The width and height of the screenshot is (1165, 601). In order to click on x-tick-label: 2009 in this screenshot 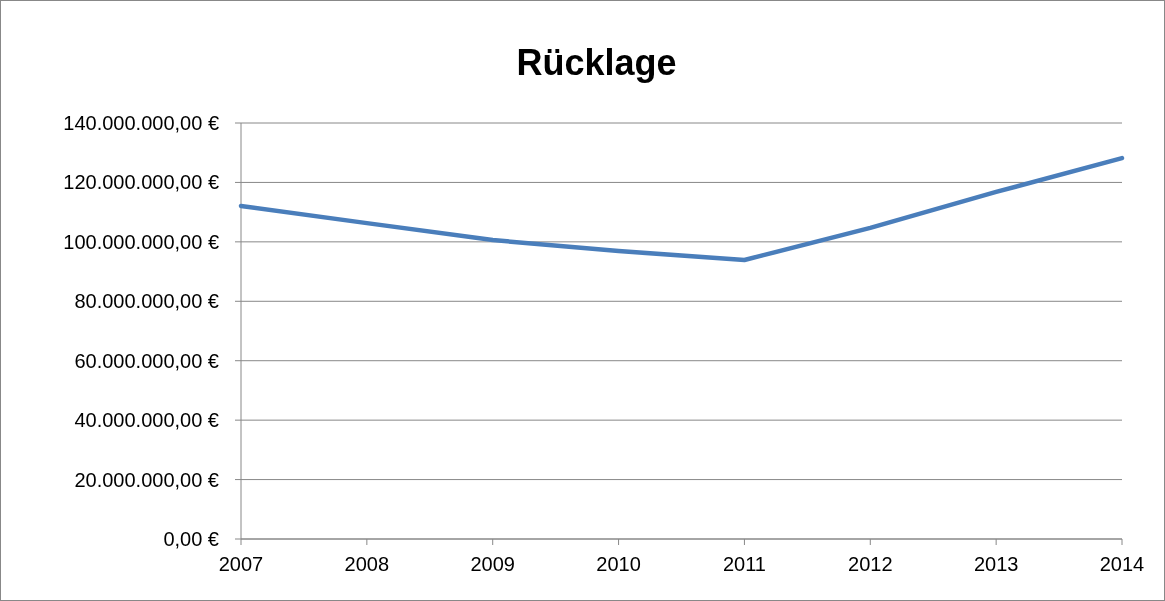, I will do `click(492, 564)`.